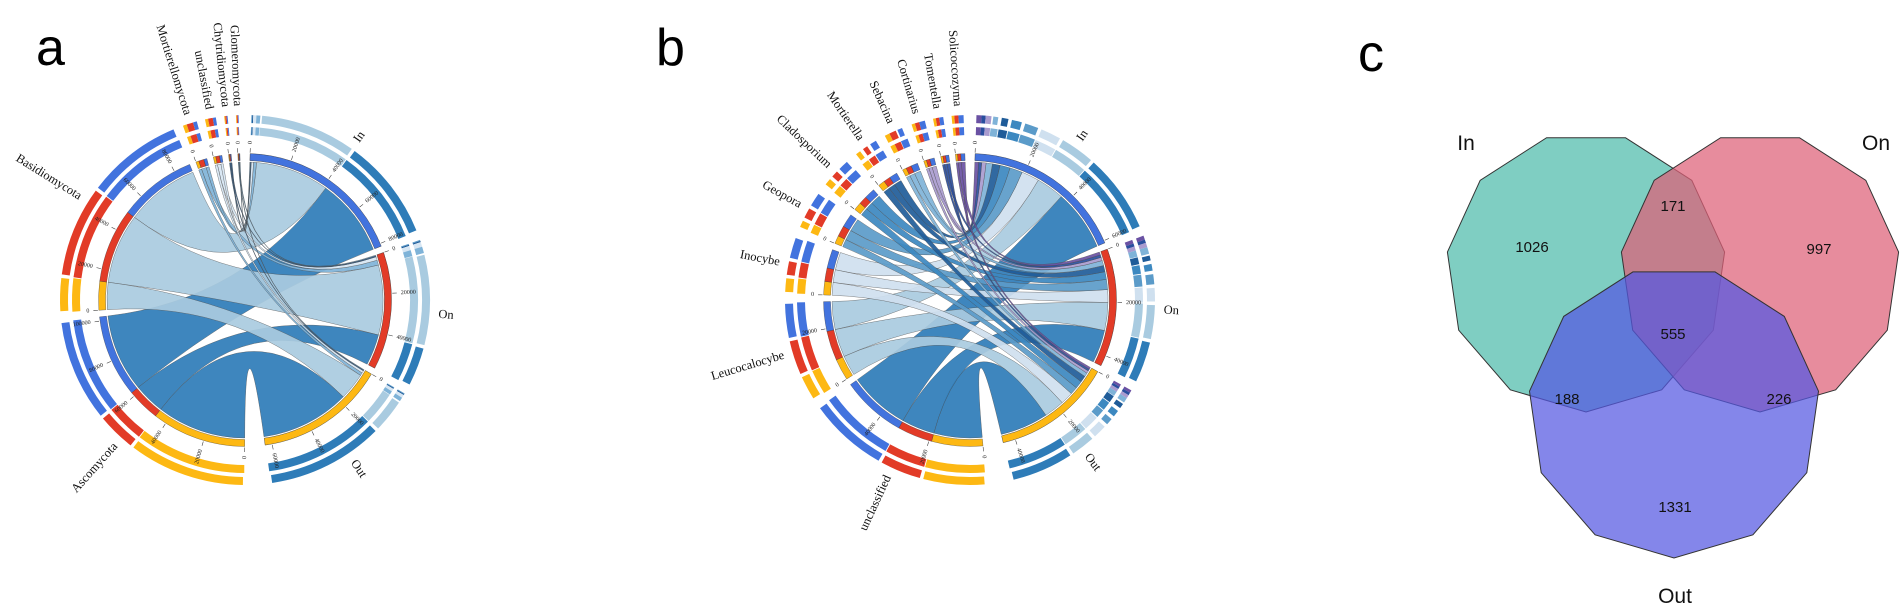 The height and width of the screenshot is (615, 1902). I want to click on ribbon-unclassified-out, so click(289, 269).